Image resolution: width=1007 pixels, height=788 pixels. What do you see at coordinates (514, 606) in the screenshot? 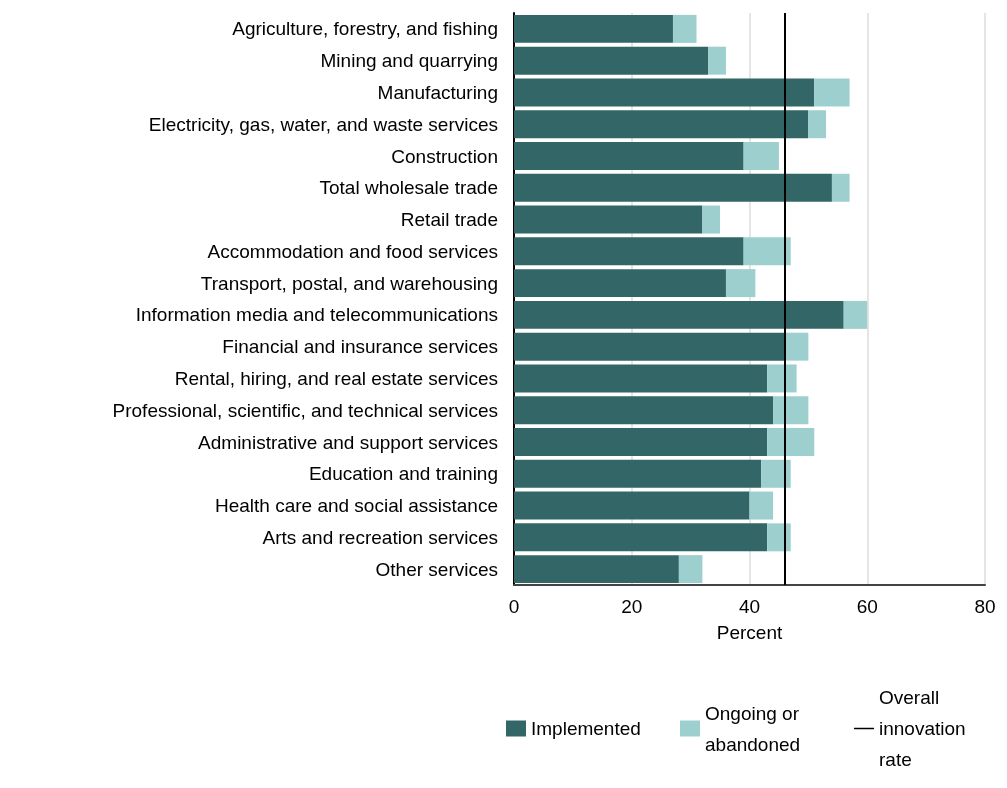
I see `x-tick-label: 0` at bounding box center [514, 606].